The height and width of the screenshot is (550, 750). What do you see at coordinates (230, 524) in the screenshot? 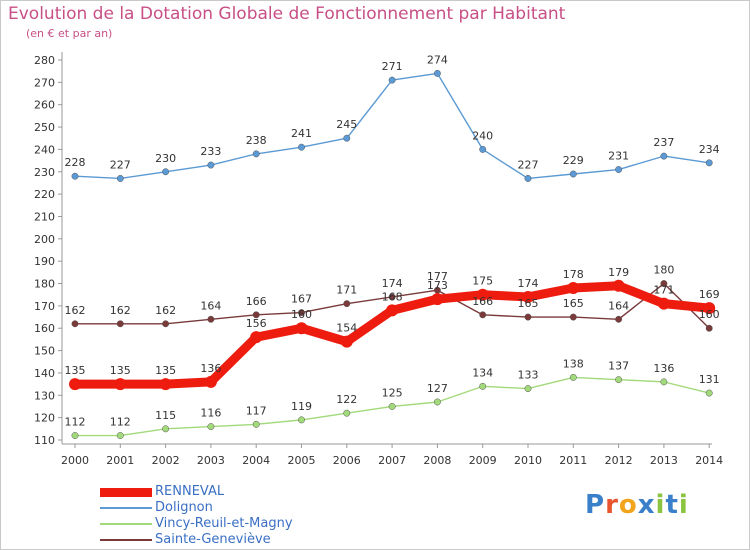
I see `legend-item: Vincy-Reuil-et-Magny` at bounding box center [230, 524].